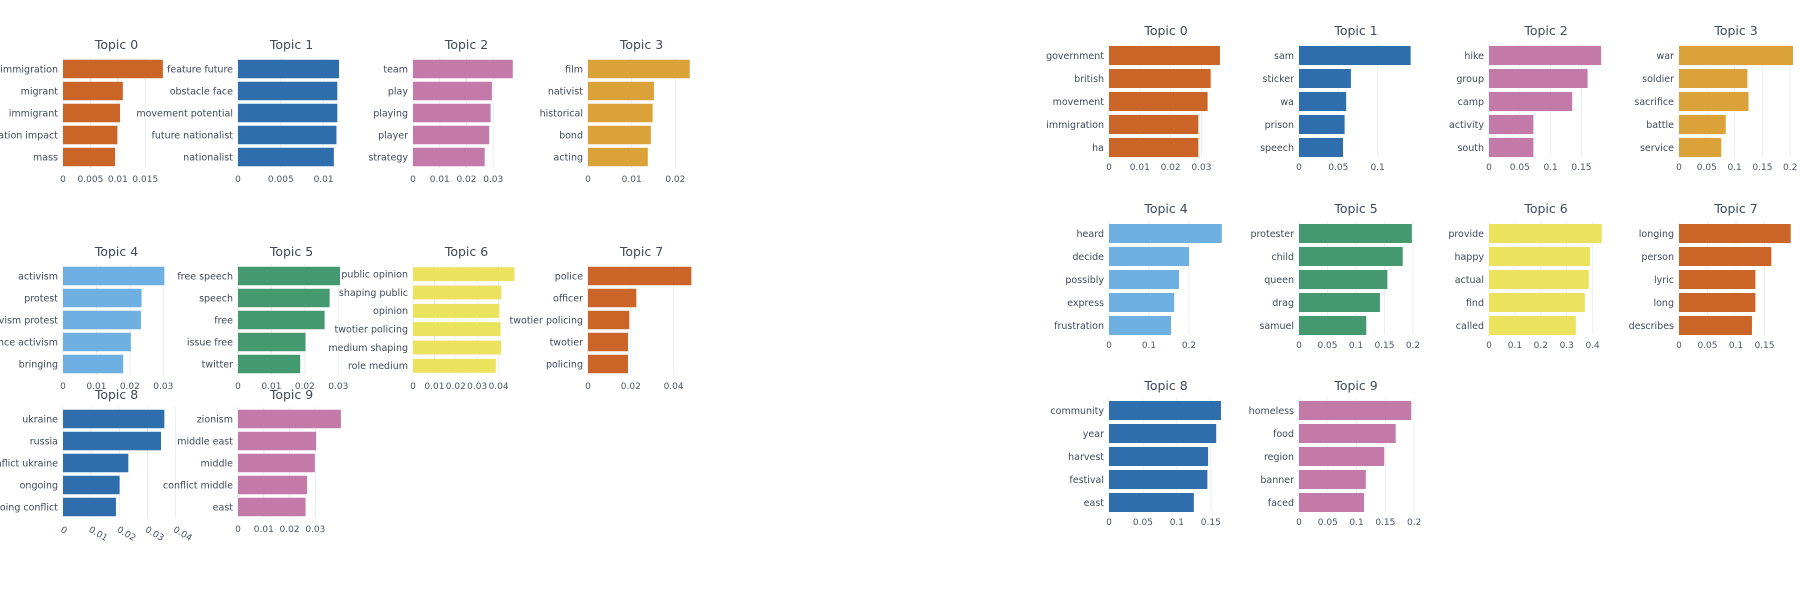 This screenshot has height=590, width=1800. I want to click on bar-label: role medium, so click(378, 366).